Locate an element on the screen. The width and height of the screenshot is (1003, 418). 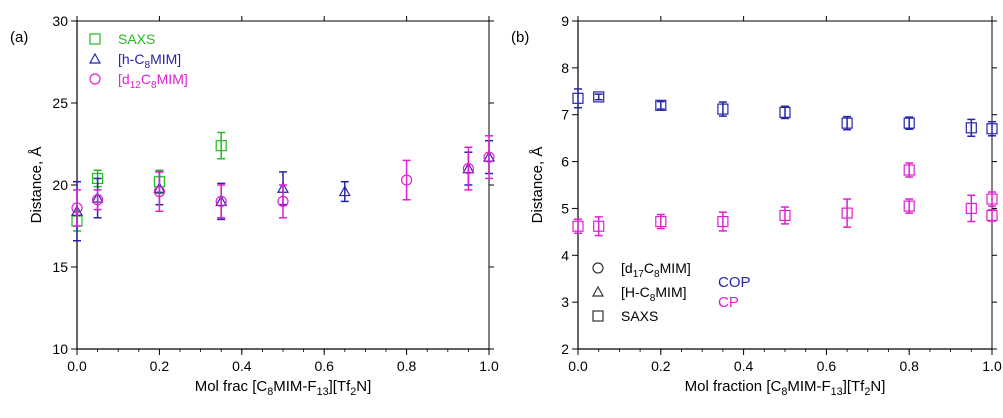
panel-label: (a) is located at coordinates (19, 37).